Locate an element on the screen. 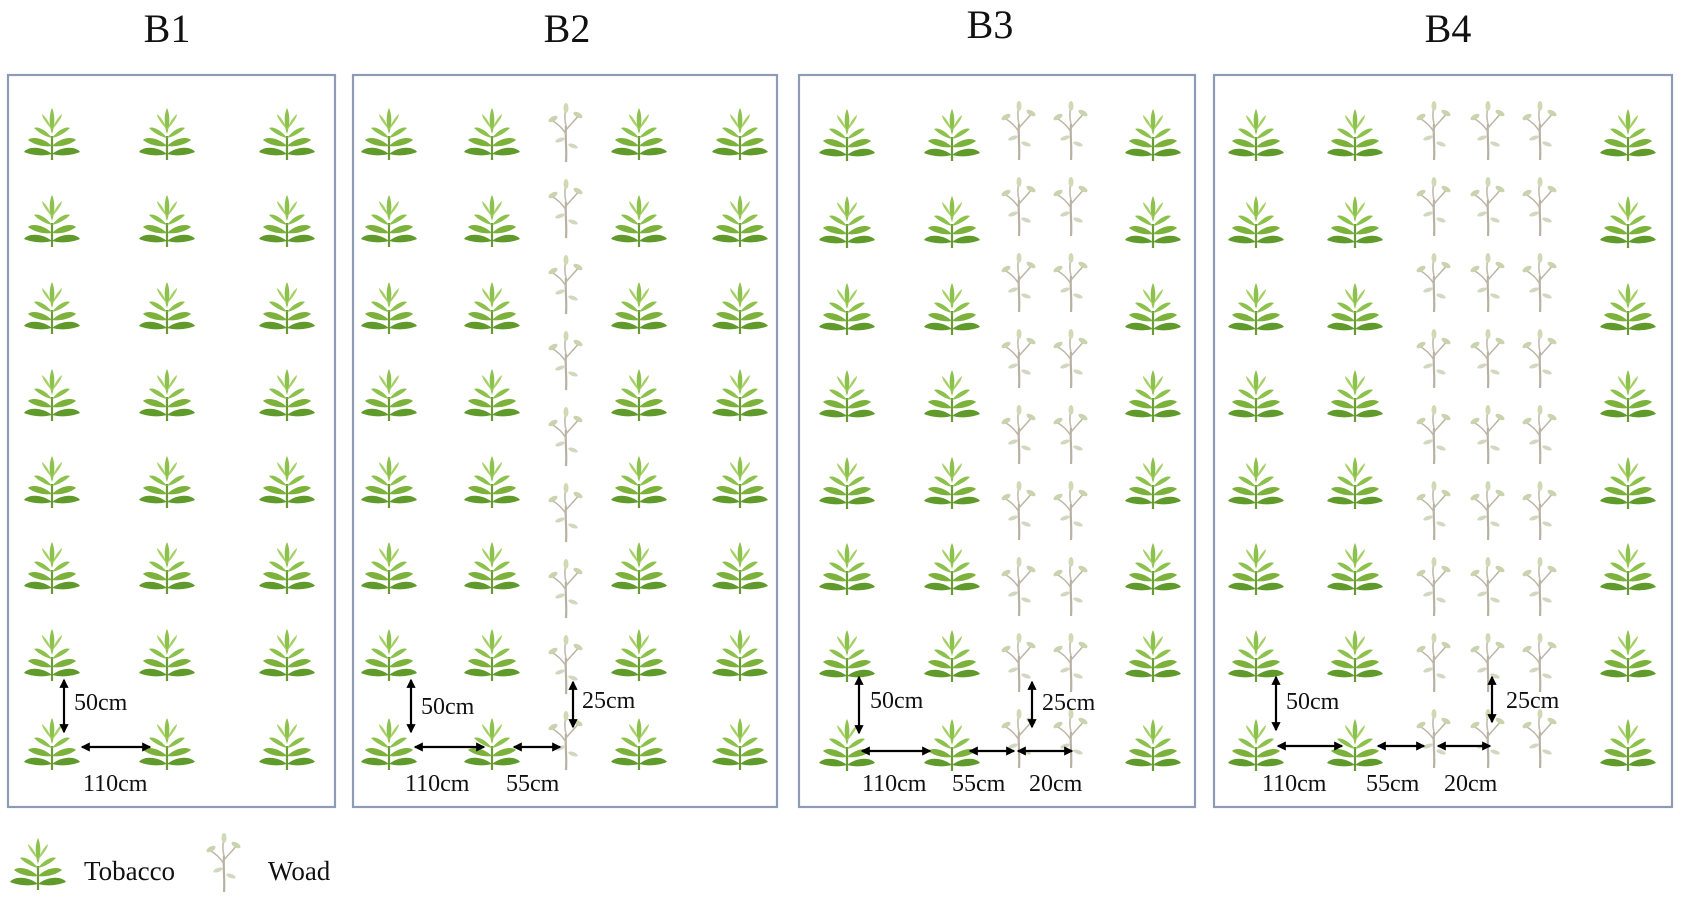 Image resolution: width=1688 pixels, height=911 pixels. label-50cm-b1: 50cm is located at coordinates (101, 703).